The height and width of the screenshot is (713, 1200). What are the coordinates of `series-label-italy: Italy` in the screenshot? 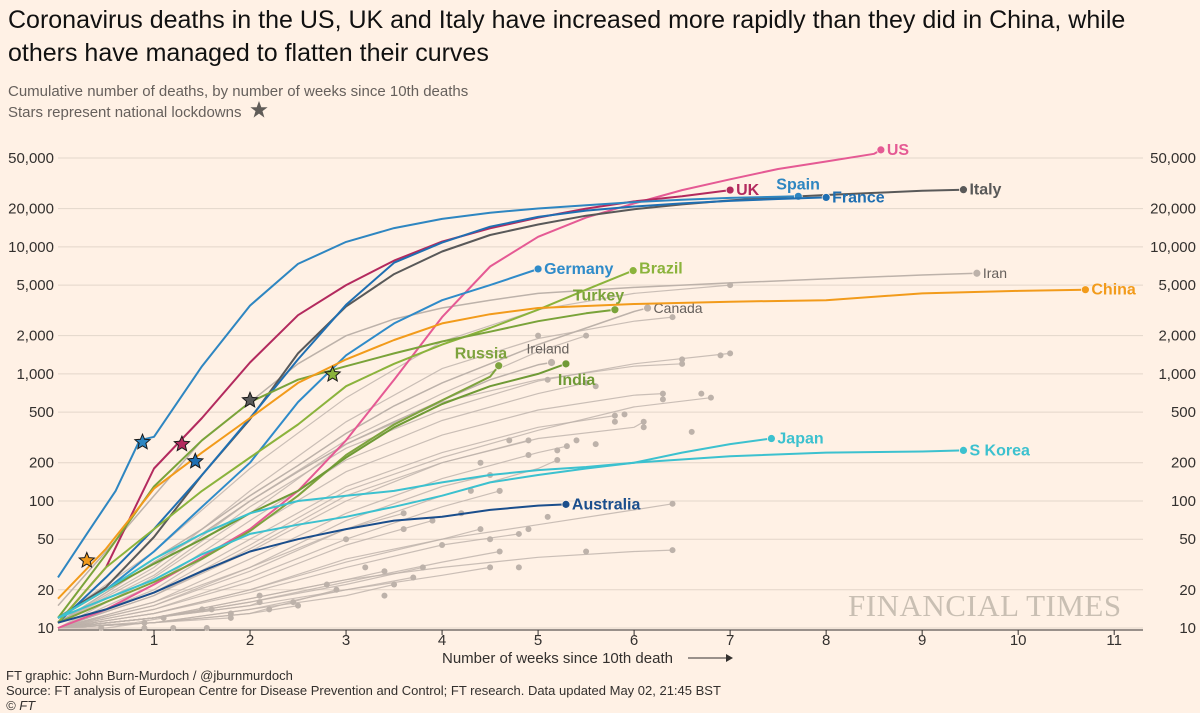 It's located at (985, 190).